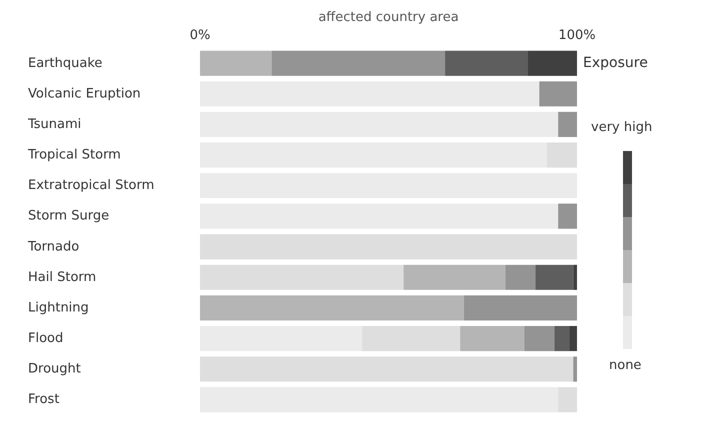 Image resolution: width=705 pixels, height=438 pixels. I want to click on y-tick-label: Lightning, so click(58, 308).